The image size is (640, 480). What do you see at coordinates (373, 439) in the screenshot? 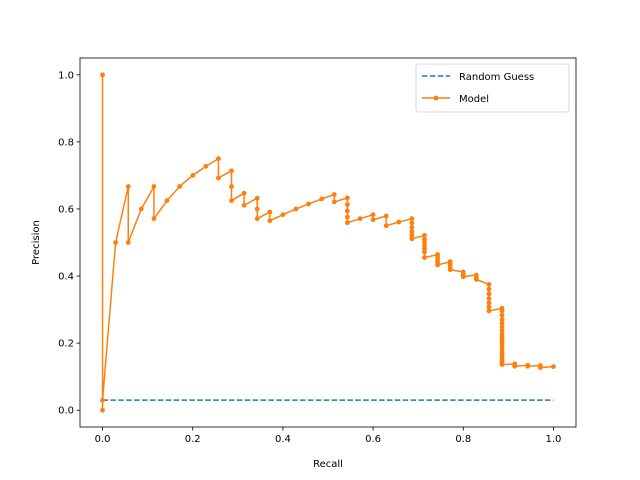
I see `x-tick-label: 0.6` at bounding box center [373, 439].